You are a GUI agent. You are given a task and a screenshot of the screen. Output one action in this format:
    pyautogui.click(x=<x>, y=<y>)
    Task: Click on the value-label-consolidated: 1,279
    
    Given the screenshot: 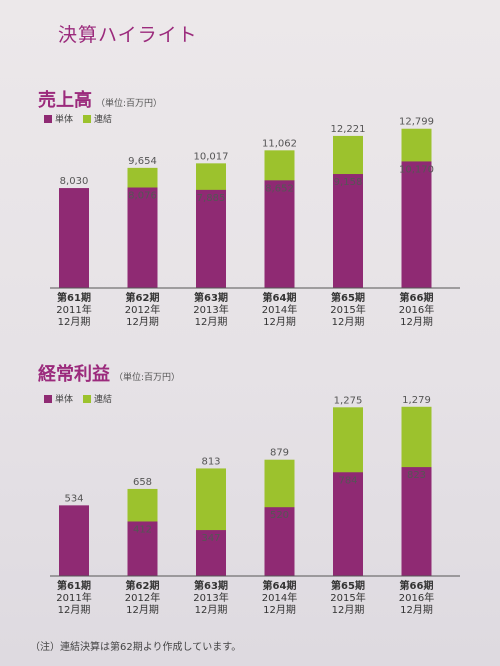 What is the action you would take?
    pyautogui.click(x=416, y=400)
    